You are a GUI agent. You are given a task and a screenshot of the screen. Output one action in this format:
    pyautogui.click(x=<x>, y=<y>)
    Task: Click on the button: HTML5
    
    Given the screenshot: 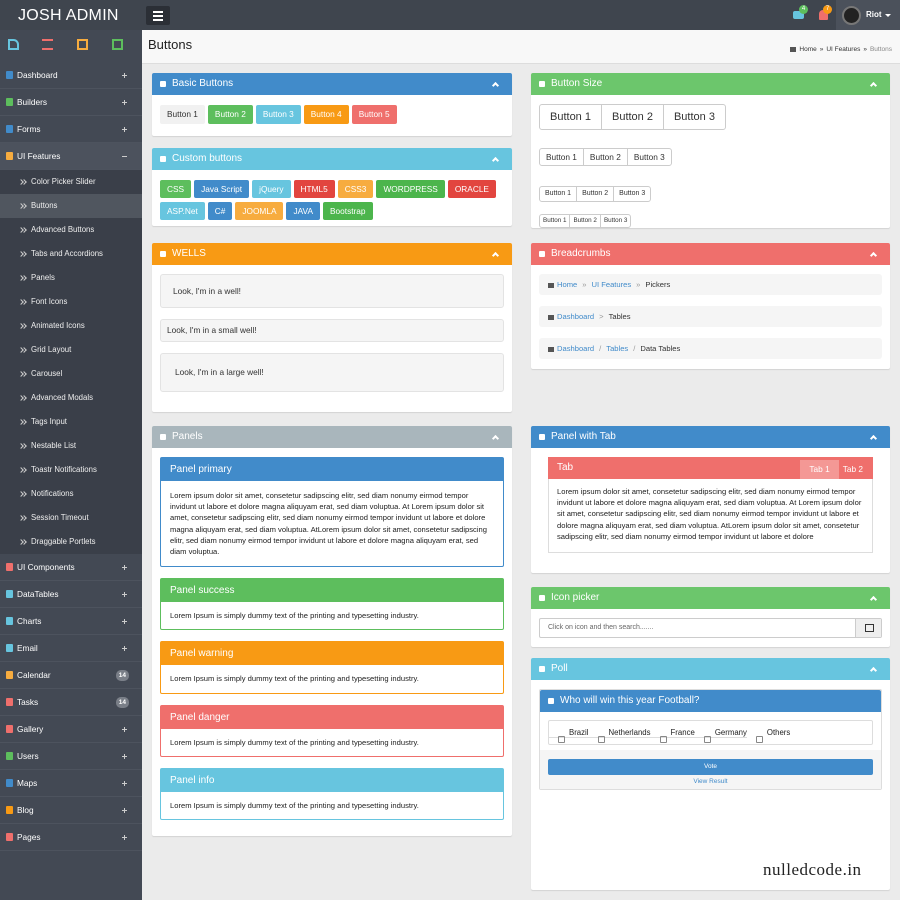 What is the action you would take?
    pyautogui.click(x=314, y=189)
    